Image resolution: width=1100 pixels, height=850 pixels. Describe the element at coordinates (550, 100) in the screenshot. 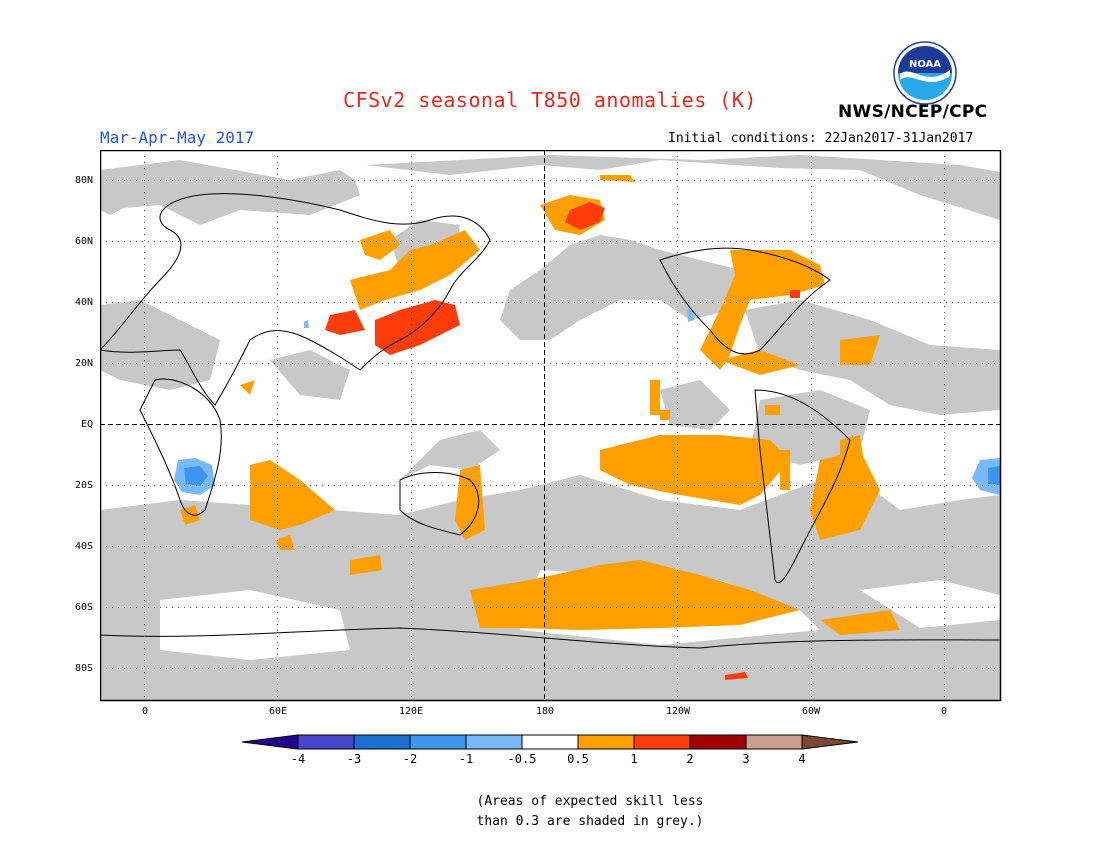

I see `map-title: CFSv2 seasonal T850 anomalies (K)` at that location.